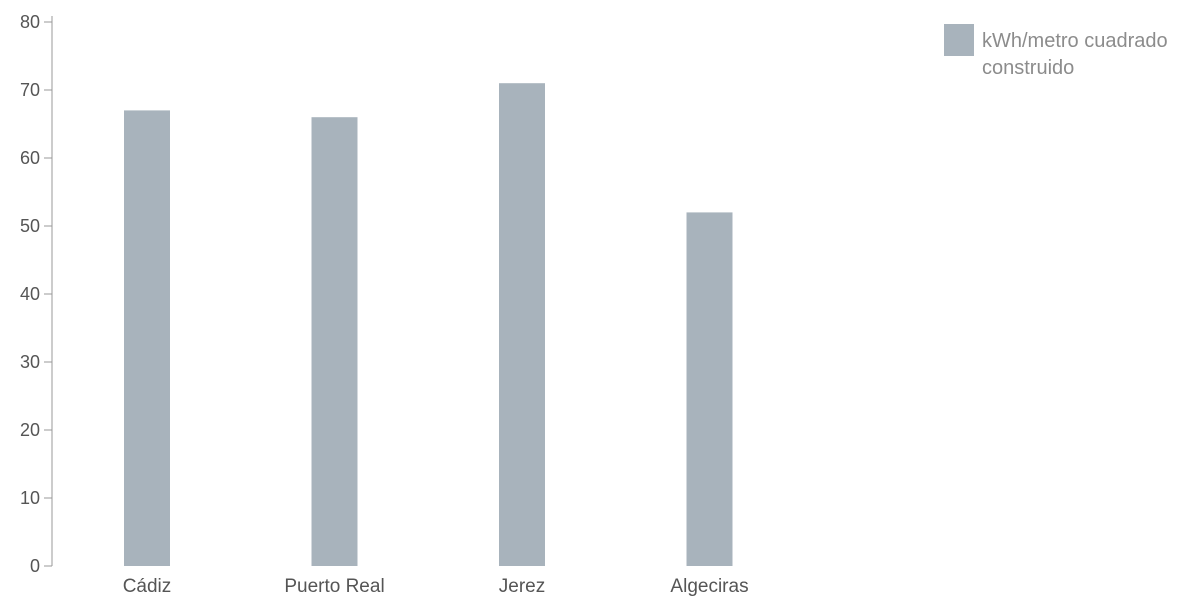 This screenshot has height=606, width=1200. I want to click on x-tick-label-2: Puerto Real, so click(334, 586).